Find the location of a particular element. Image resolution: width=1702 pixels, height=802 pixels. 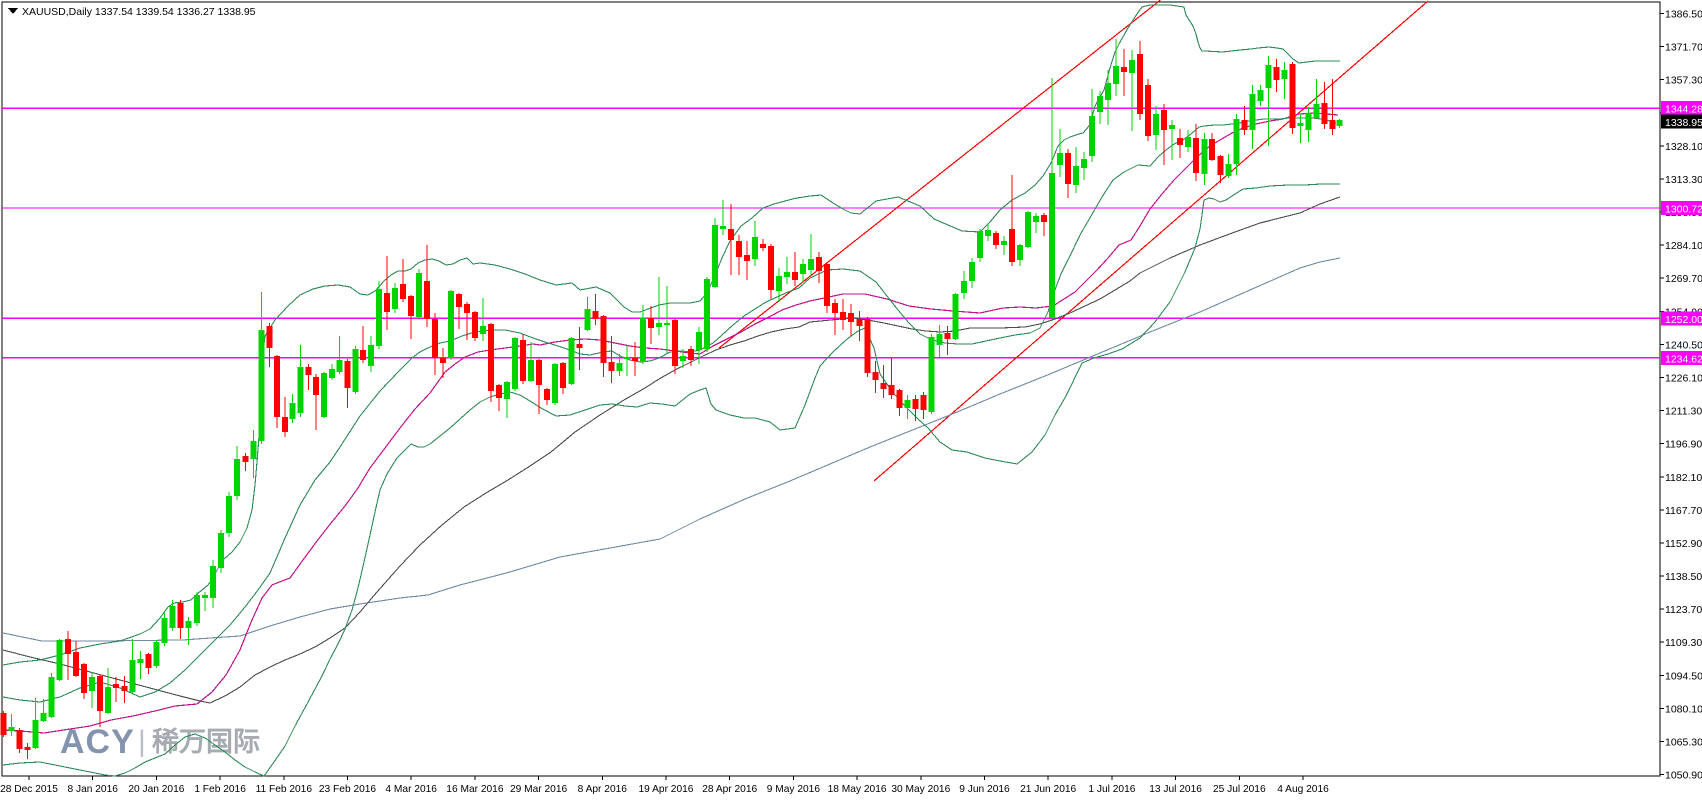

svg-text: 1344.28 is located at coordinates (1683, 110).